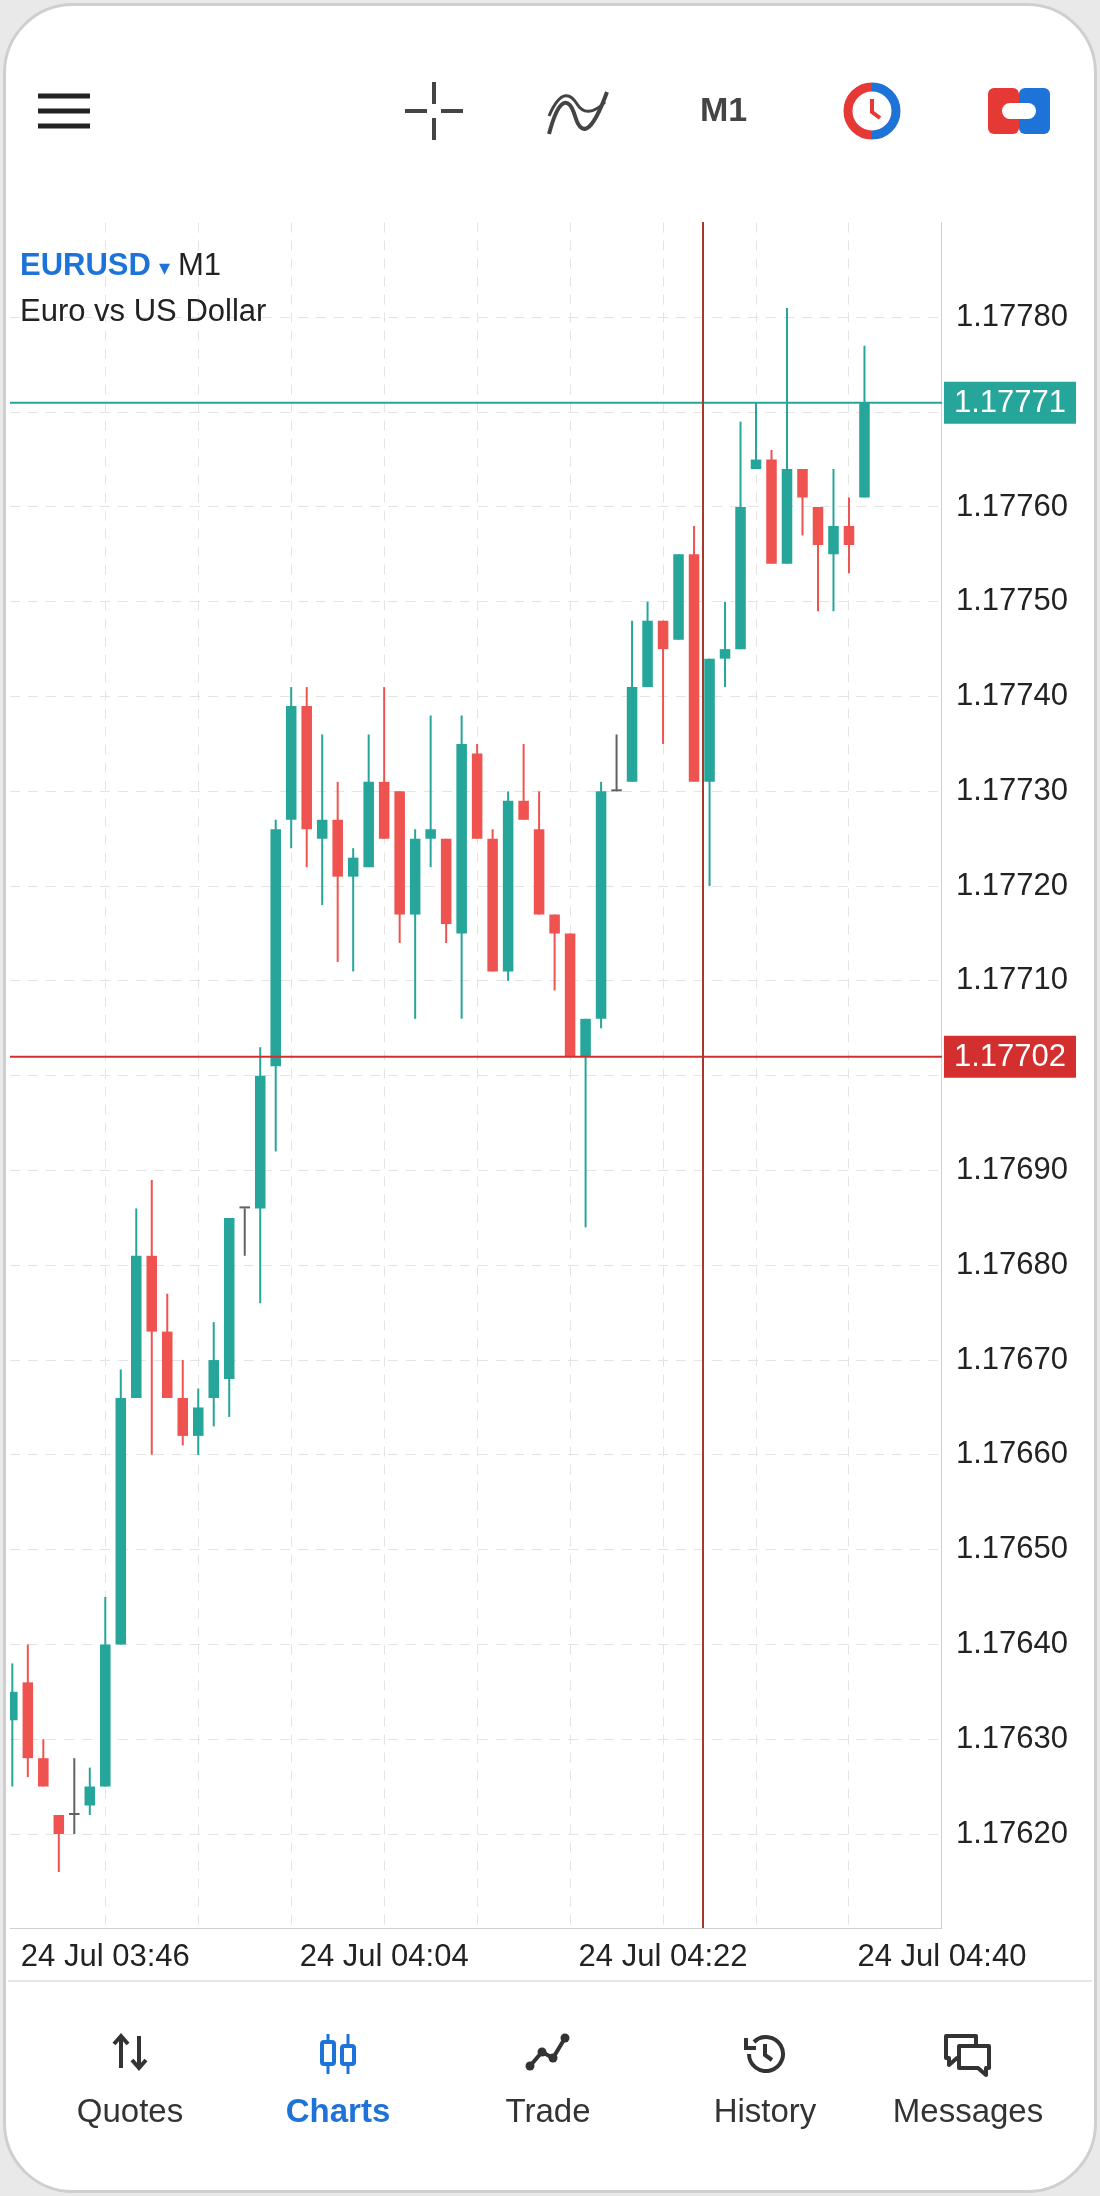 The image size is (1100, 2196). I want to click on text: Messages, so click(968, 2111).